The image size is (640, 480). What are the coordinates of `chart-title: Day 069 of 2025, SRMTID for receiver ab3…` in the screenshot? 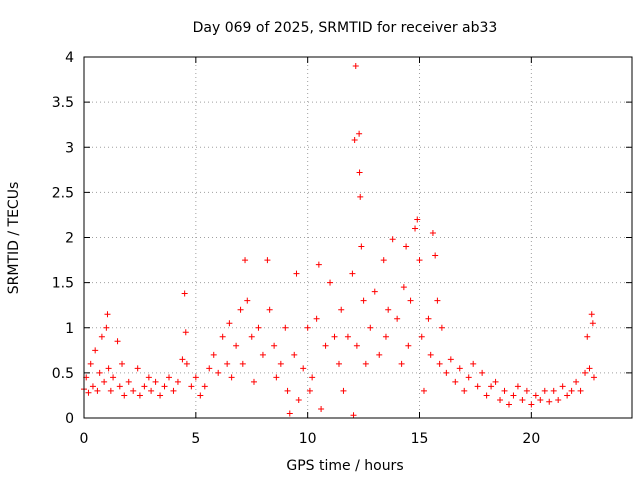 It's located at (345, 28).